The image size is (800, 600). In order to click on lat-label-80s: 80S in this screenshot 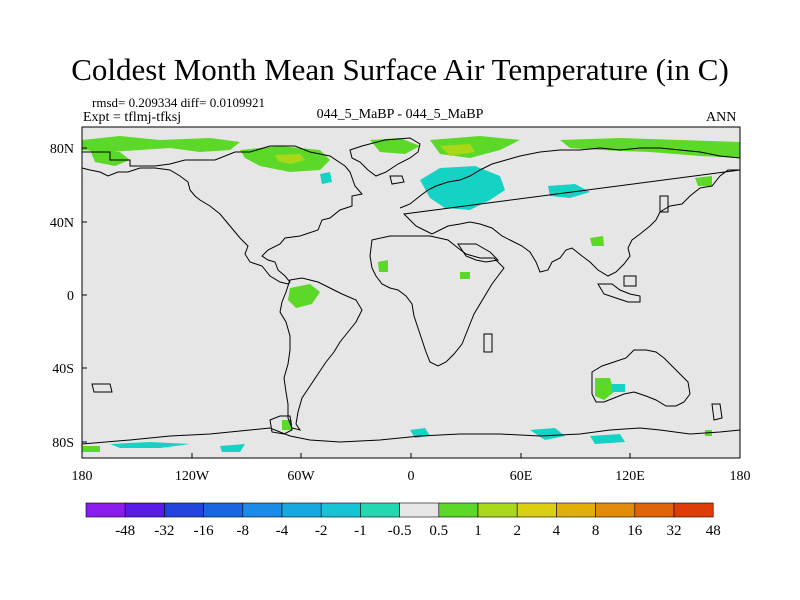, I will do `click(63, 443)`.